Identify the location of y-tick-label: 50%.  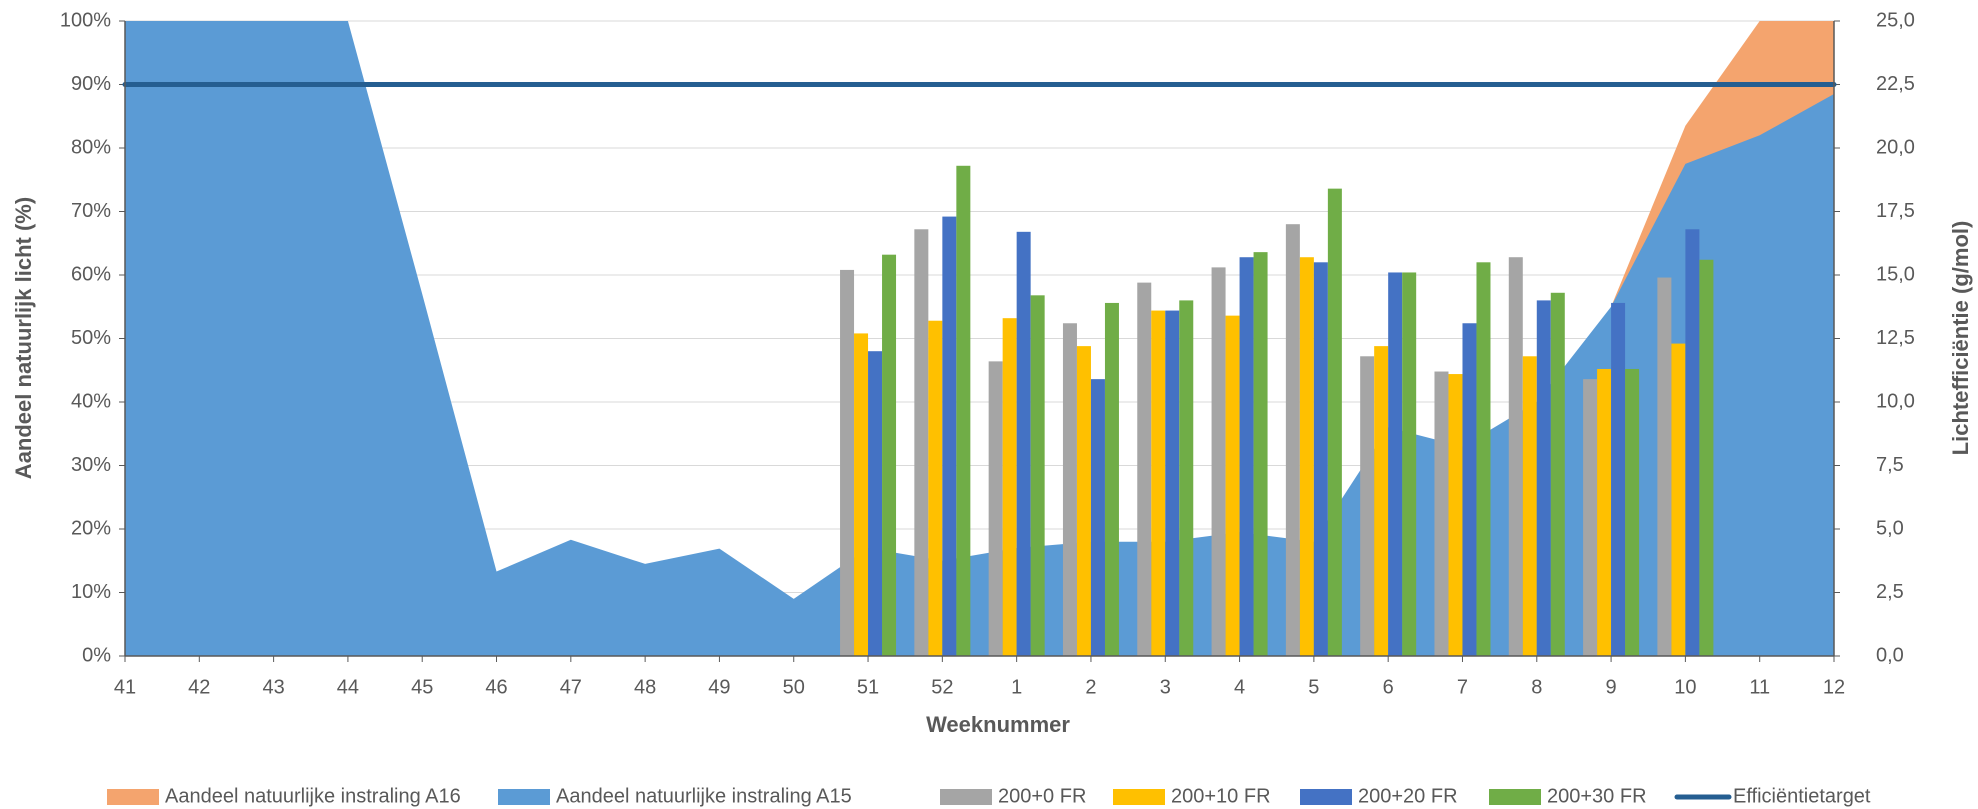
(91, 338).